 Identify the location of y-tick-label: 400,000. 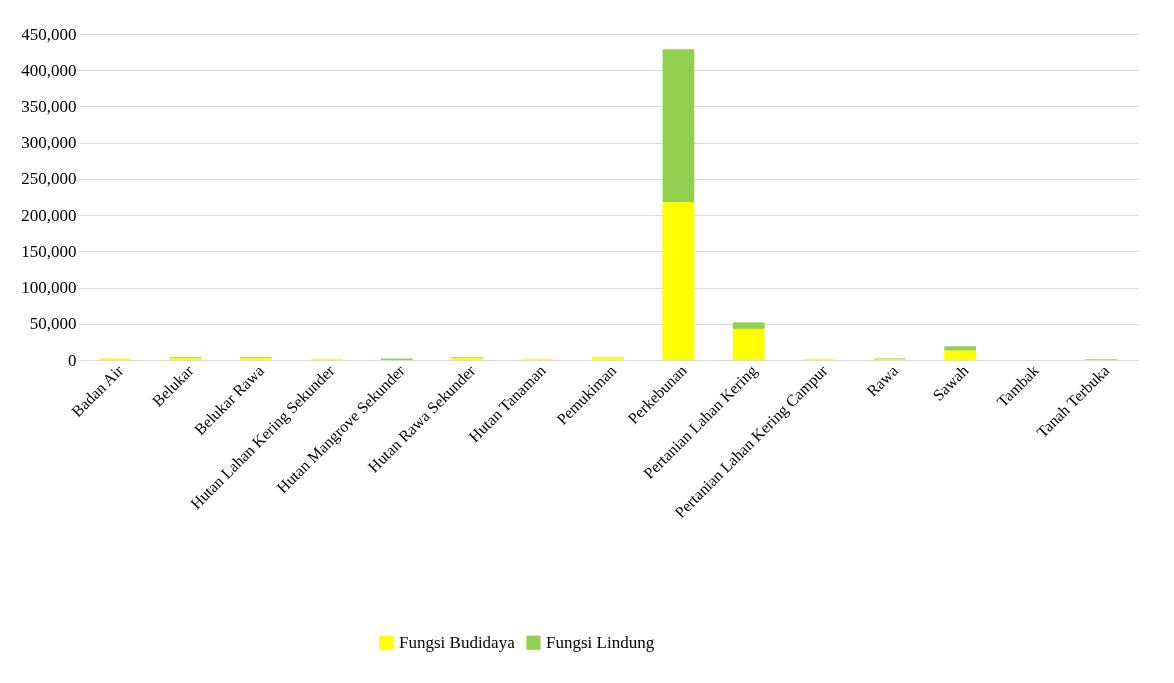
(49, 70).